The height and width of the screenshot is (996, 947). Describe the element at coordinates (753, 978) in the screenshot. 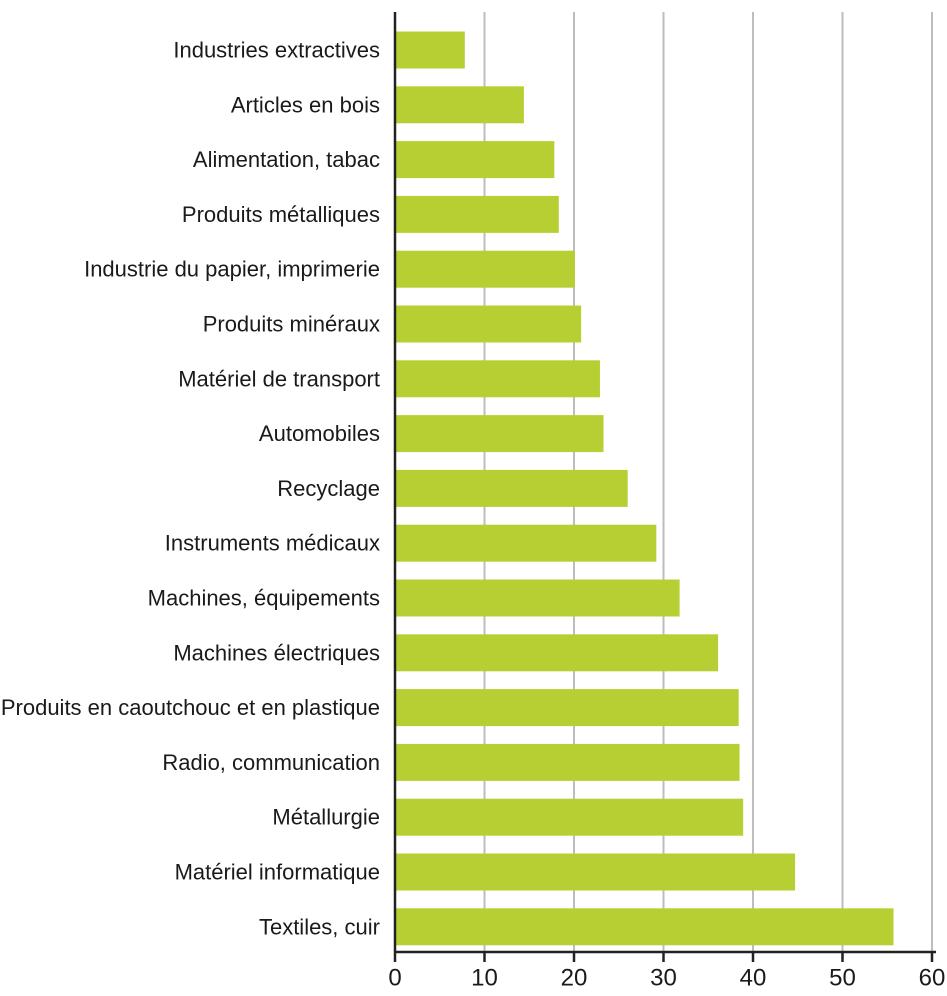

I see `x-tick-label-40: 40` at that location.